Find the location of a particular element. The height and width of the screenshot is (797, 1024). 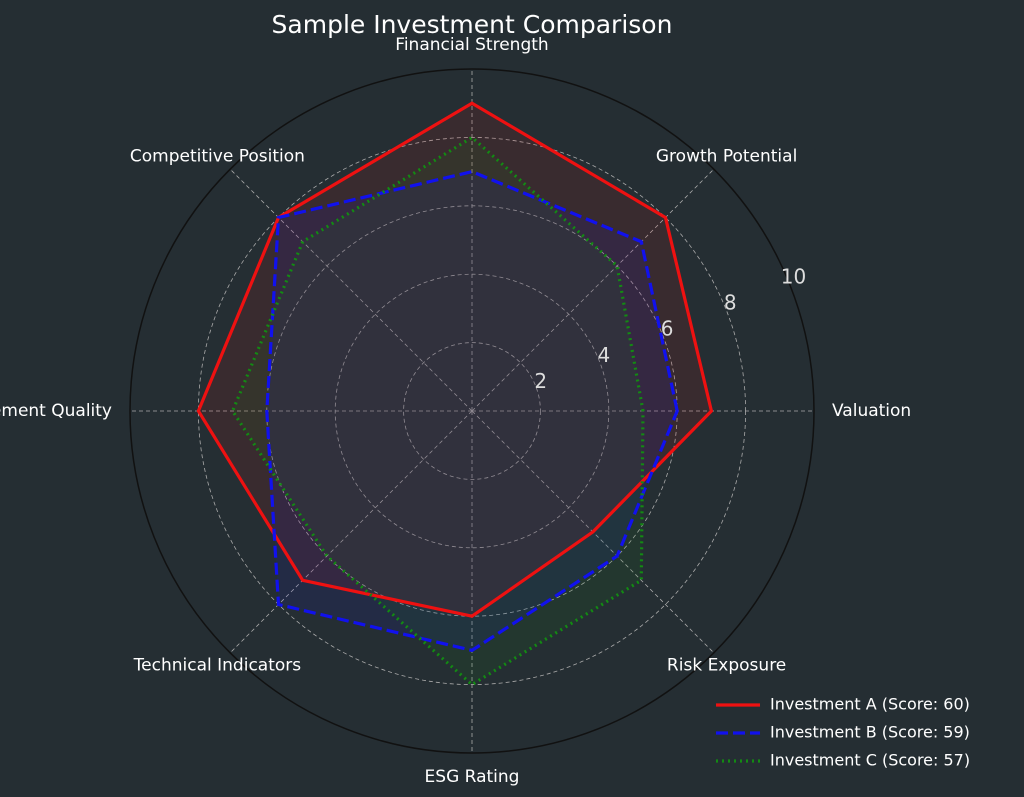

axis-label-growth-potential: Growth Potential is located at coordinates (726, 156).